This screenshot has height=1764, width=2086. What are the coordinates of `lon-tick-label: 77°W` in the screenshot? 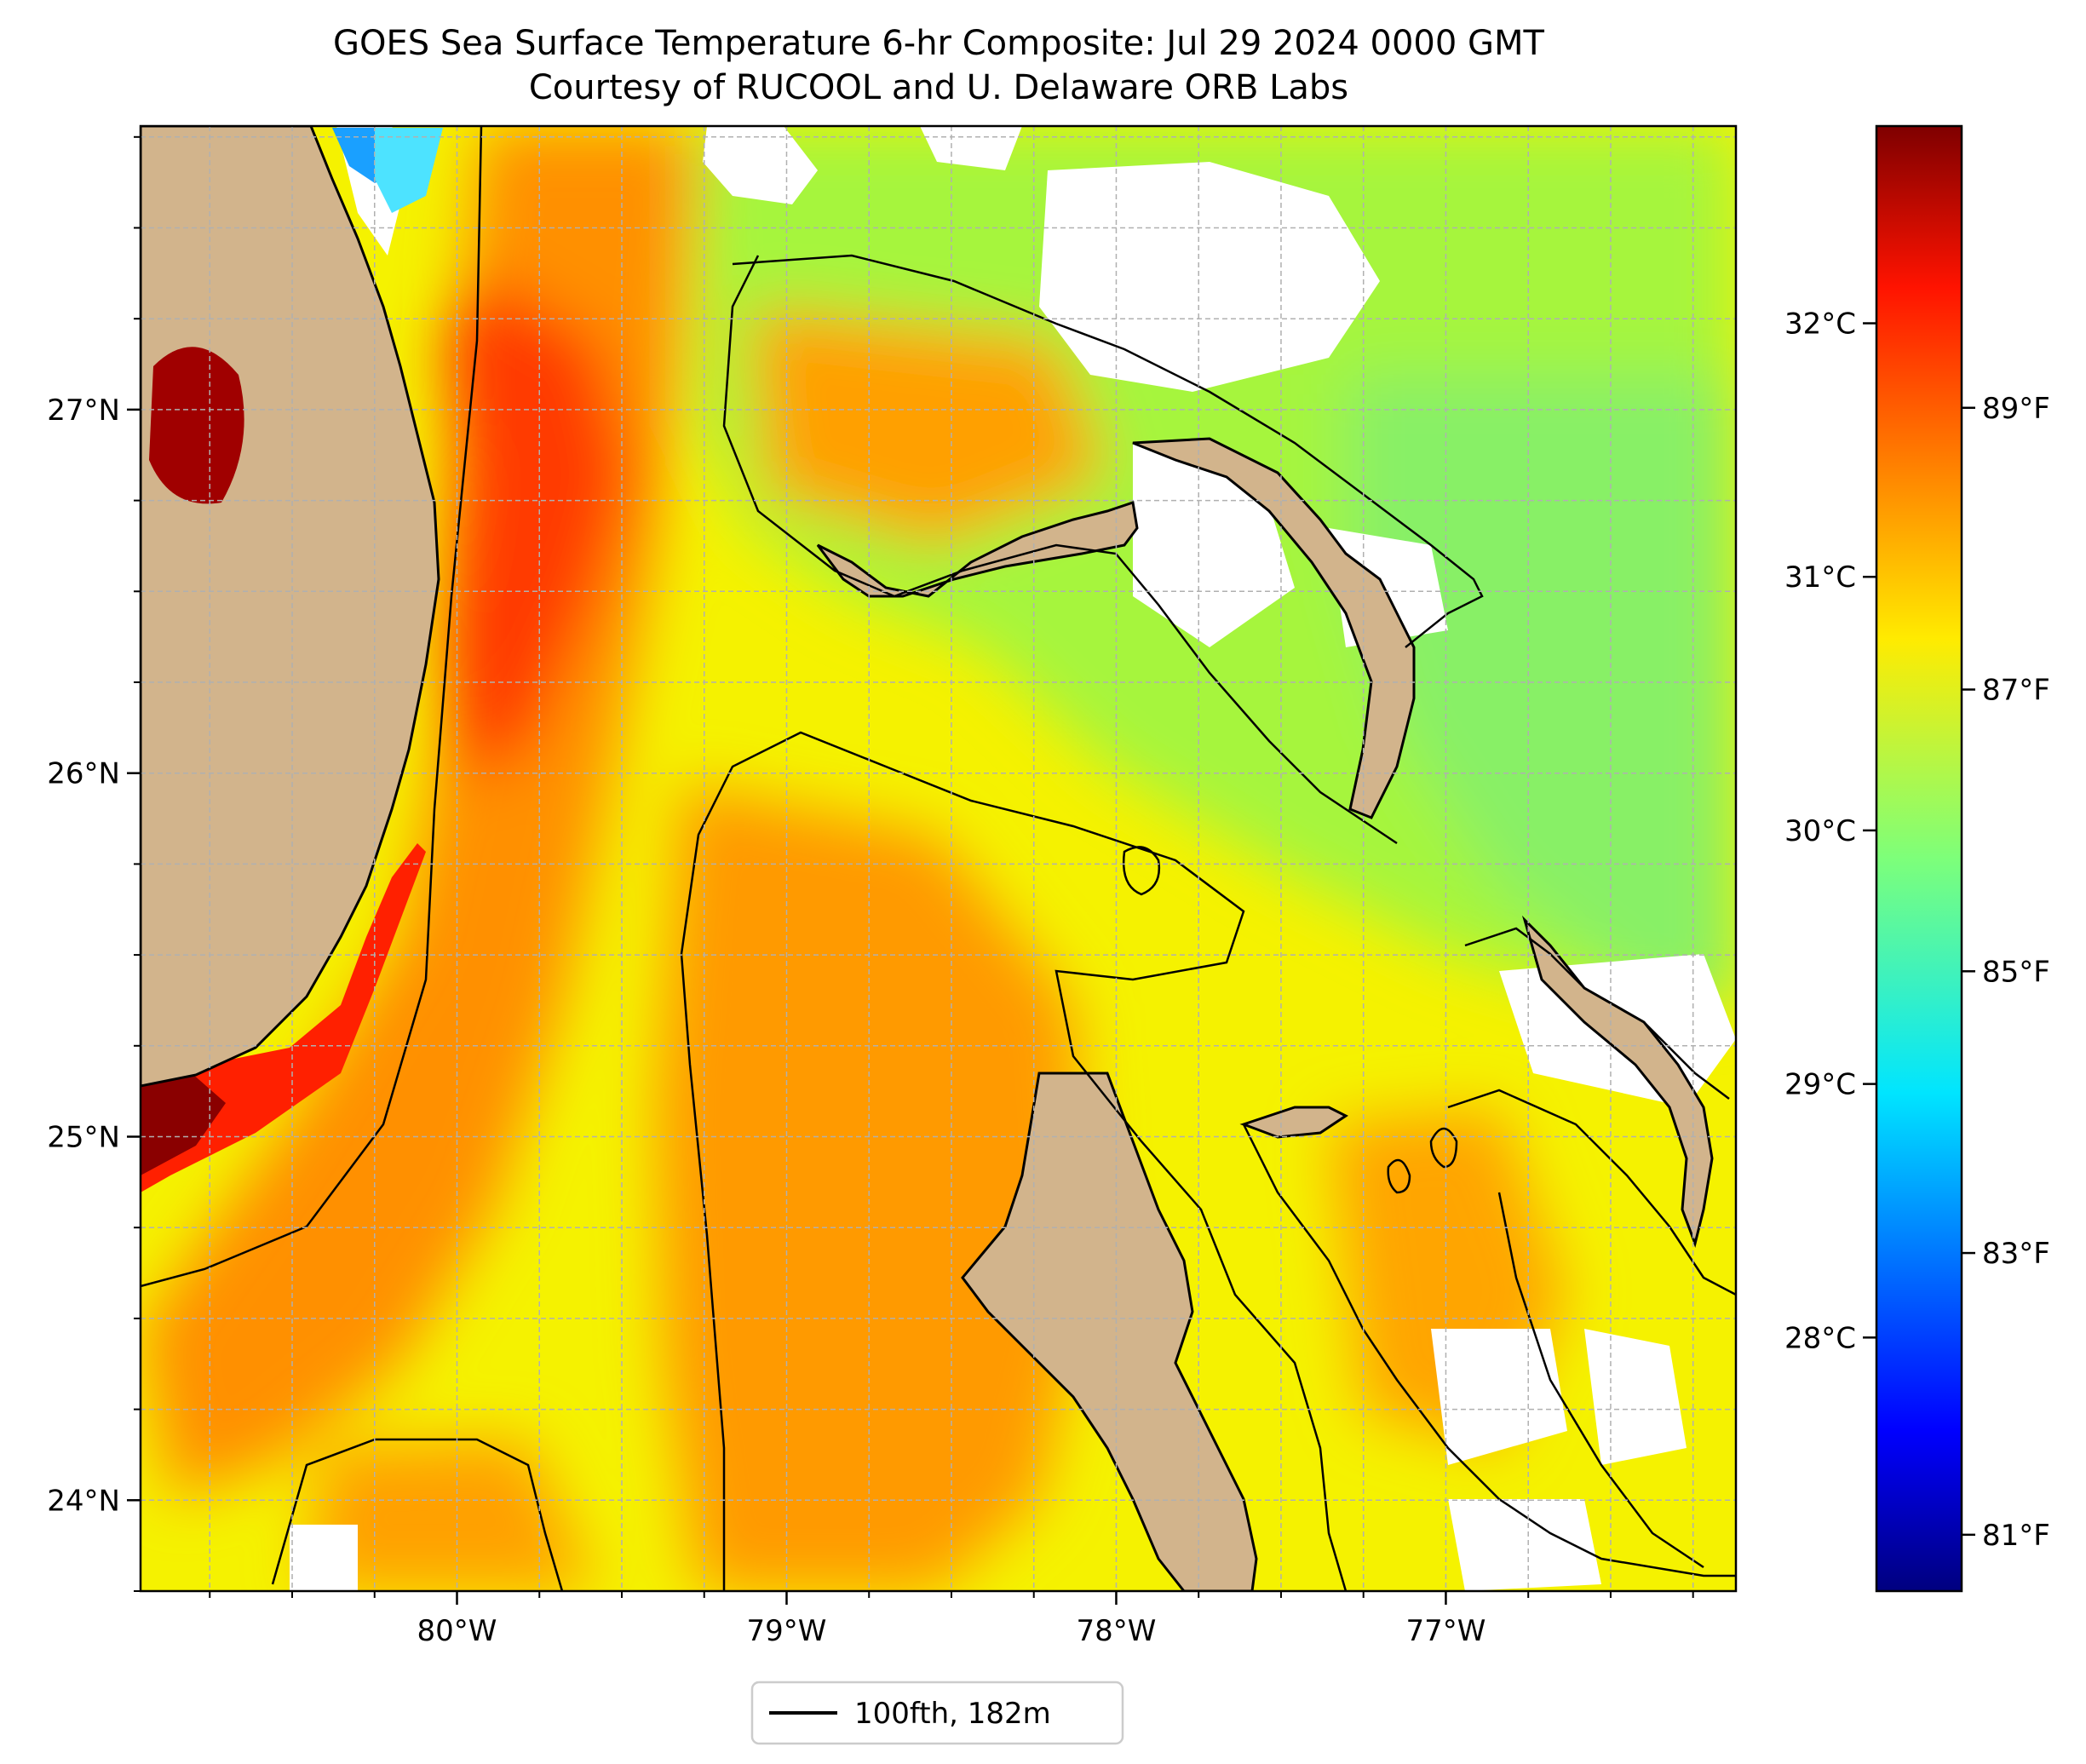 It's located at (1446, 1631).